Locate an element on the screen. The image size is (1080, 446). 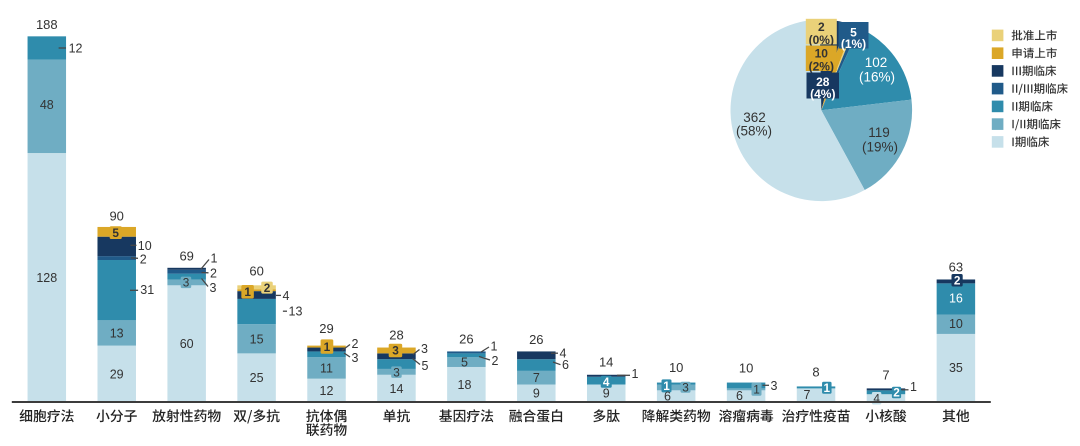
svg-text: (19%) is located at coordinates (880, 146).